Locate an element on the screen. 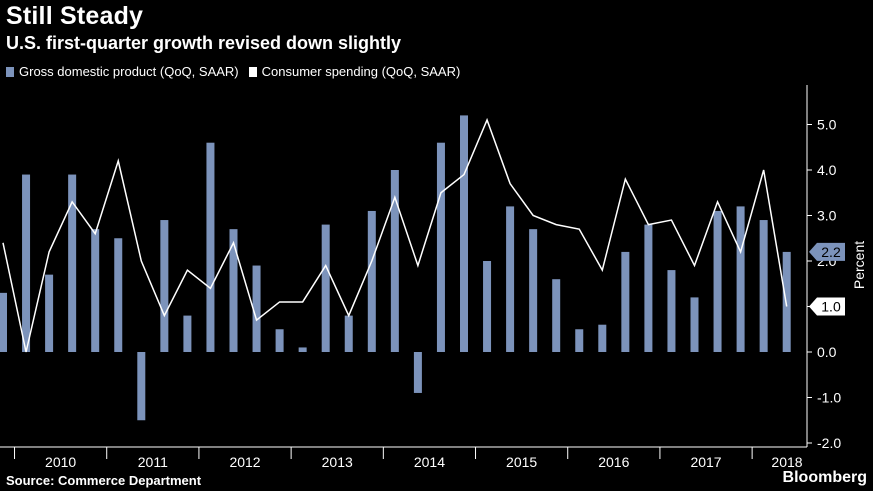 The image size is (873, 491). chart-title: Still Steady is located at coordinates (75, 16).